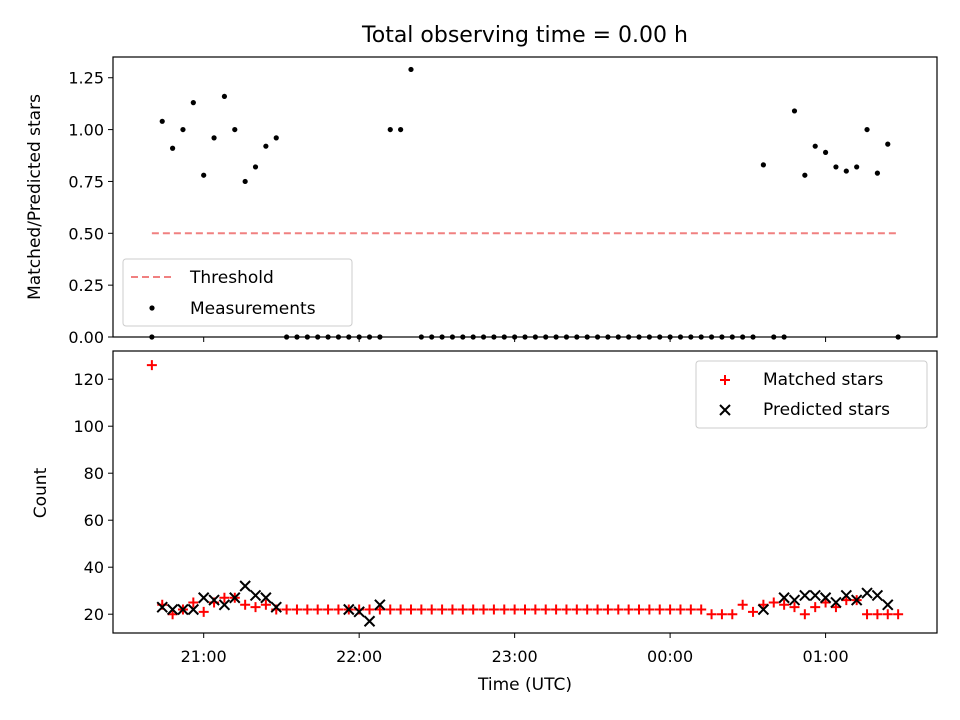 This screenshot has height=720, width=960. I want to click on legend-predicted-label: Predicted stars, so click(826, 410).